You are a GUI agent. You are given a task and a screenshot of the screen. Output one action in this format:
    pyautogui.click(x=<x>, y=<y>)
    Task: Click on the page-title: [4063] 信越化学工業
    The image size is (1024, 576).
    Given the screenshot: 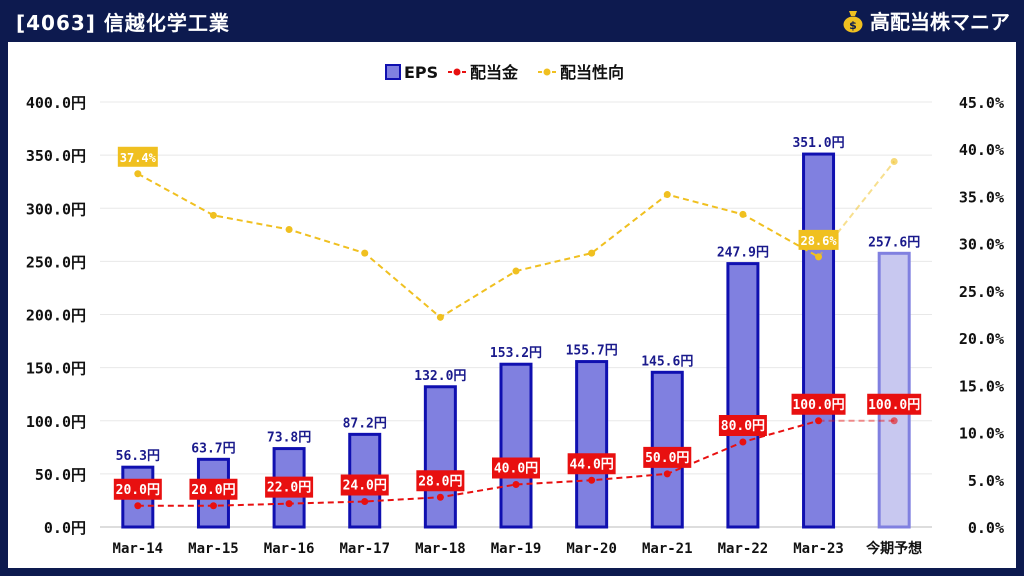 What is the action you would take?
    pyautogui.click(x=123, y=23)
    